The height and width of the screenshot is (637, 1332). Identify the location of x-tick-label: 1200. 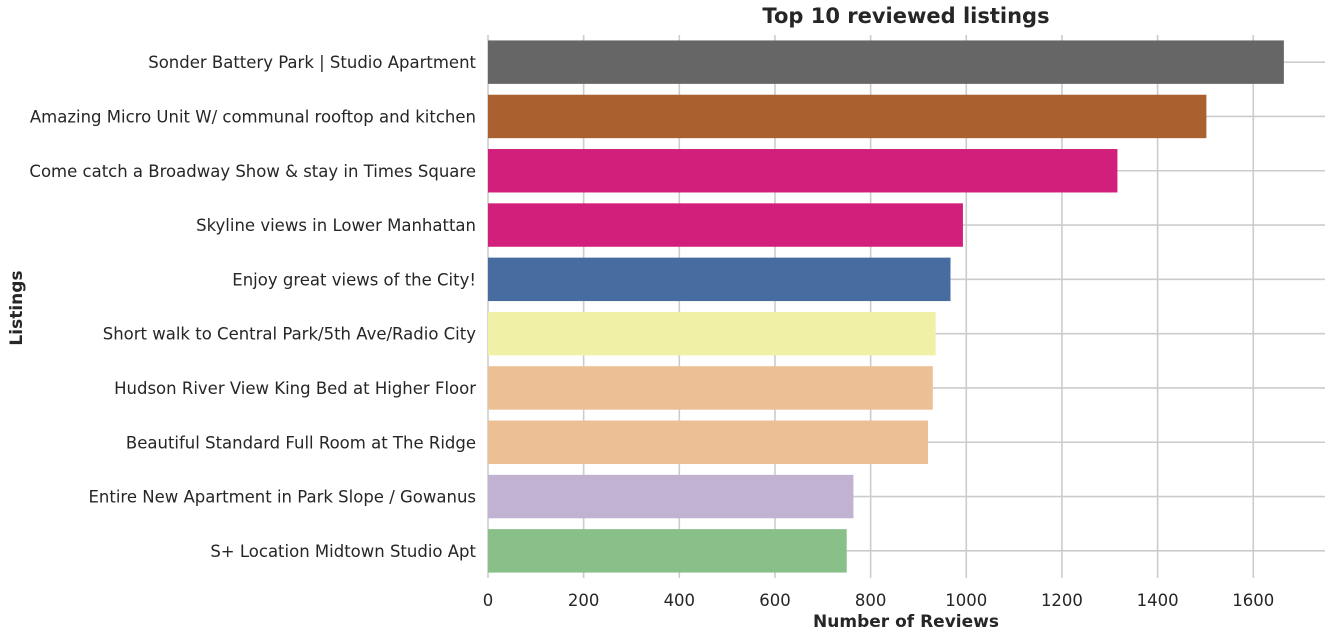
(1062, 600).